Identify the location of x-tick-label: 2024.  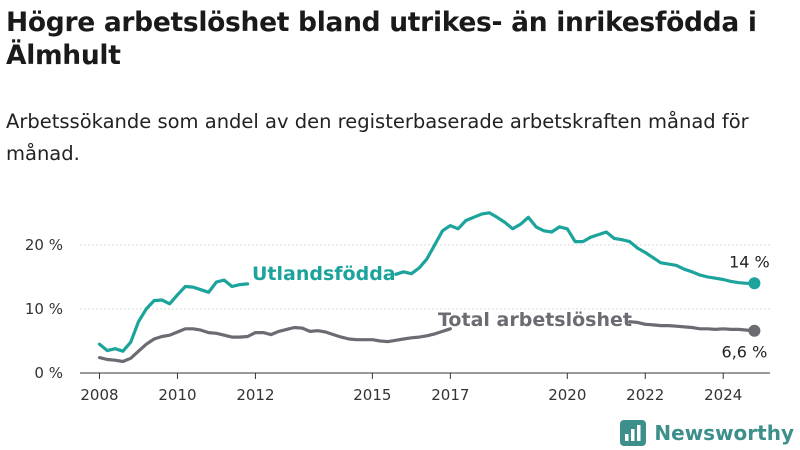
(723, 395).